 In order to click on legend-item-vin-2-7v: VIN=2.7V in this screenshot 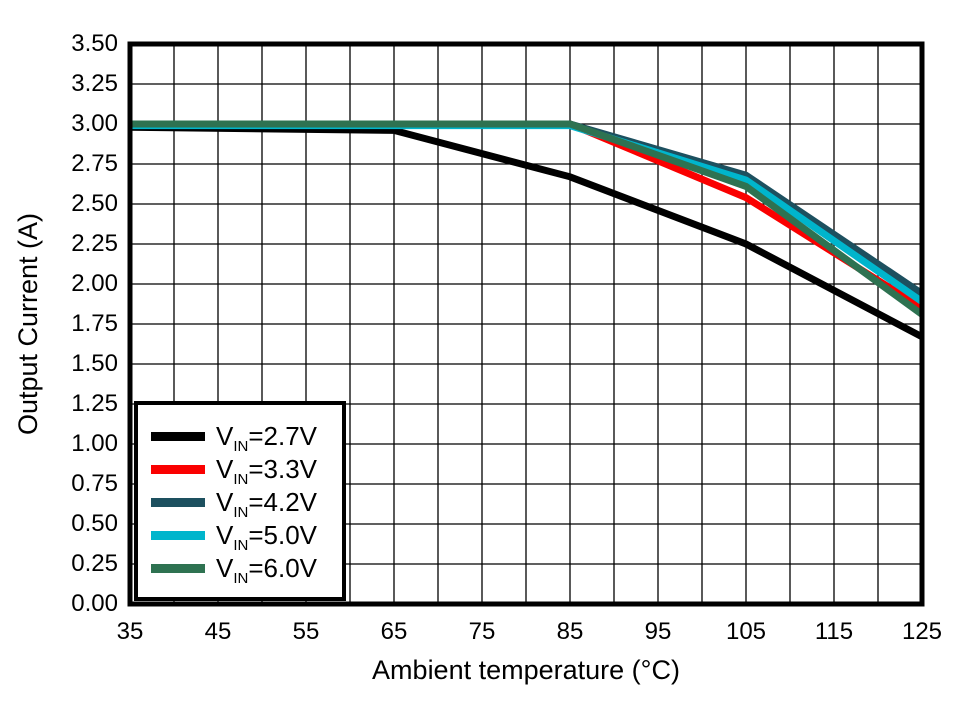, I will do `click(240, 438)`.